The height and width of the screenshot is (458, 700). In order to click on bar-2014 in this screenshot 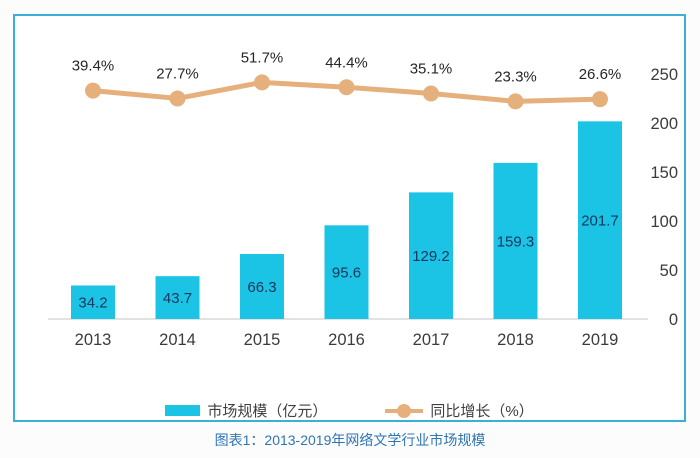, I will do `click(177, 297)`.